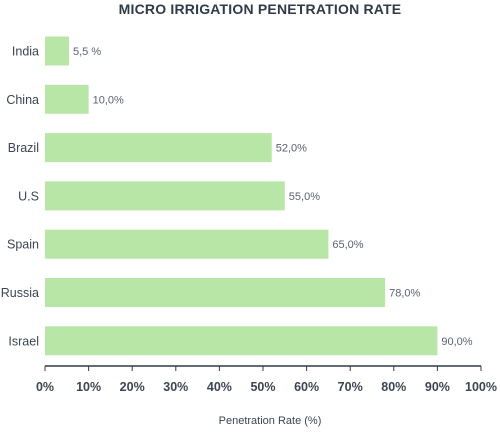 The height and width of the screenshot is (434, 500). I want to click on x-tick-label: 20%, so click(132, 387).